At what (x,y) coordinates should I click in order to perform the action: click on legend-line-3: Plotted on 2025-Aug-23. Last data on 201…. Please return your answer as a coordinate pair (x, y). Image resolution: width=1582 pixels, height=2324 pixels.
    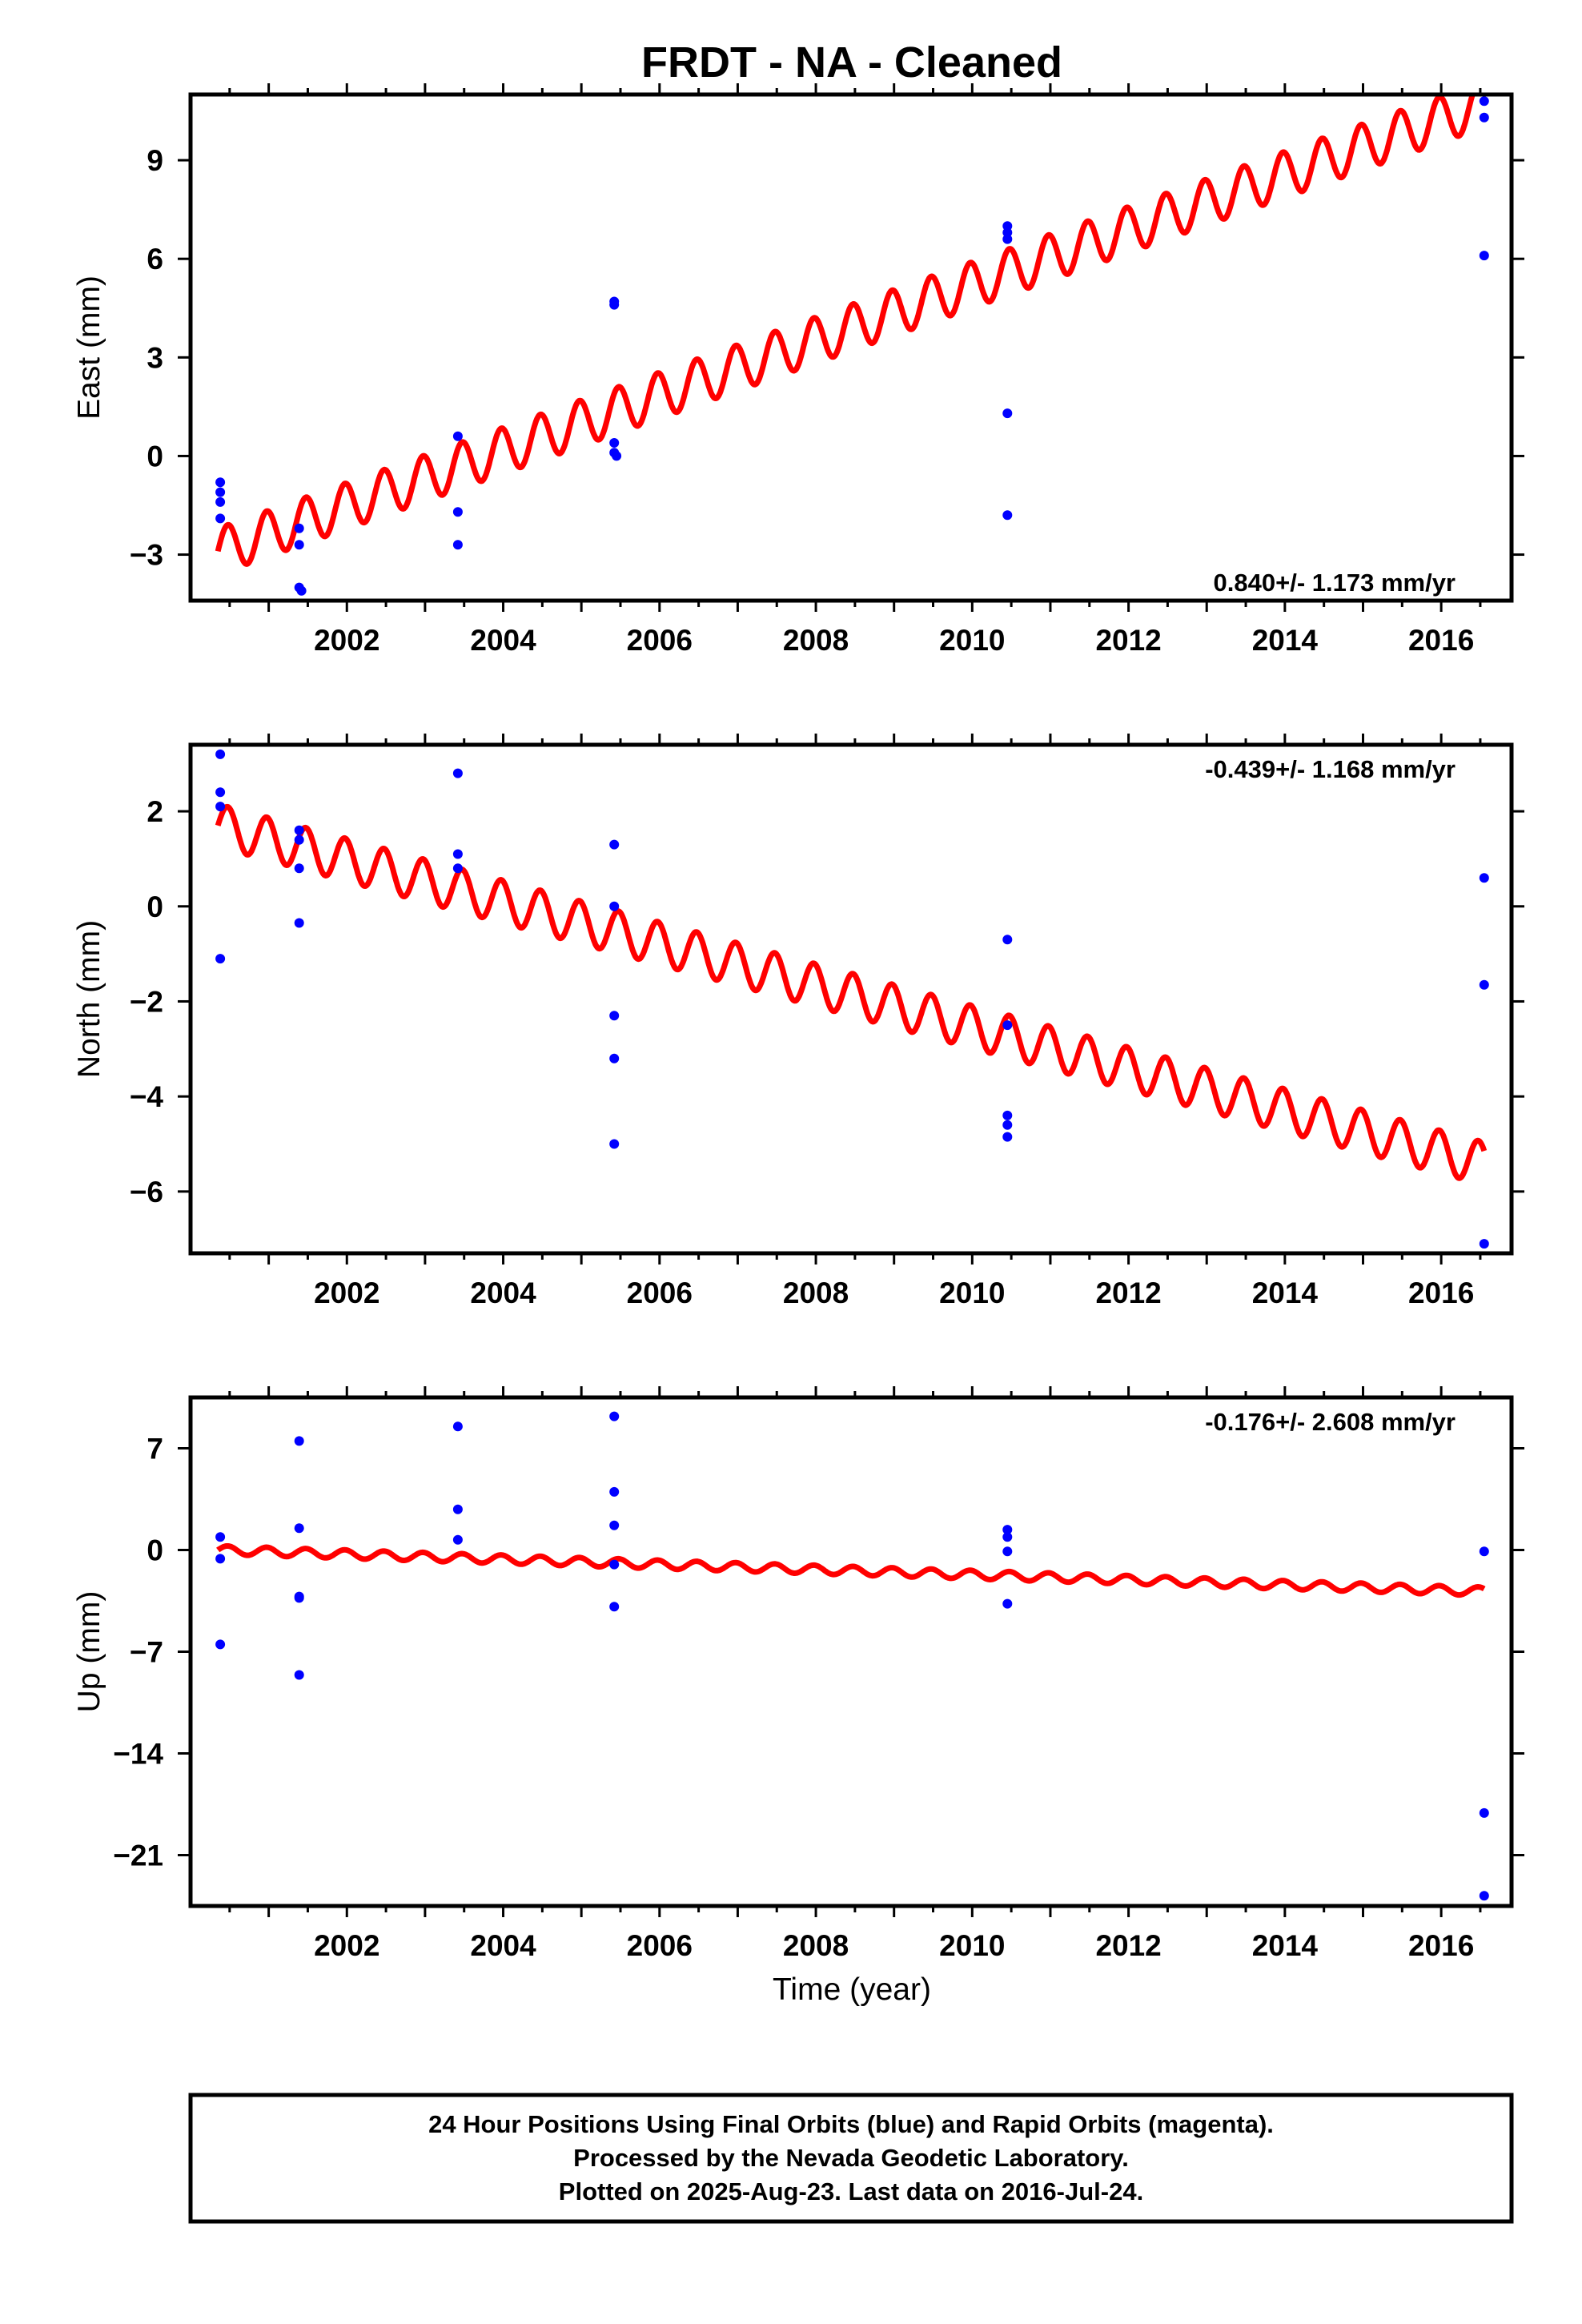
    Looking at the image, I should click on (851, 2191).